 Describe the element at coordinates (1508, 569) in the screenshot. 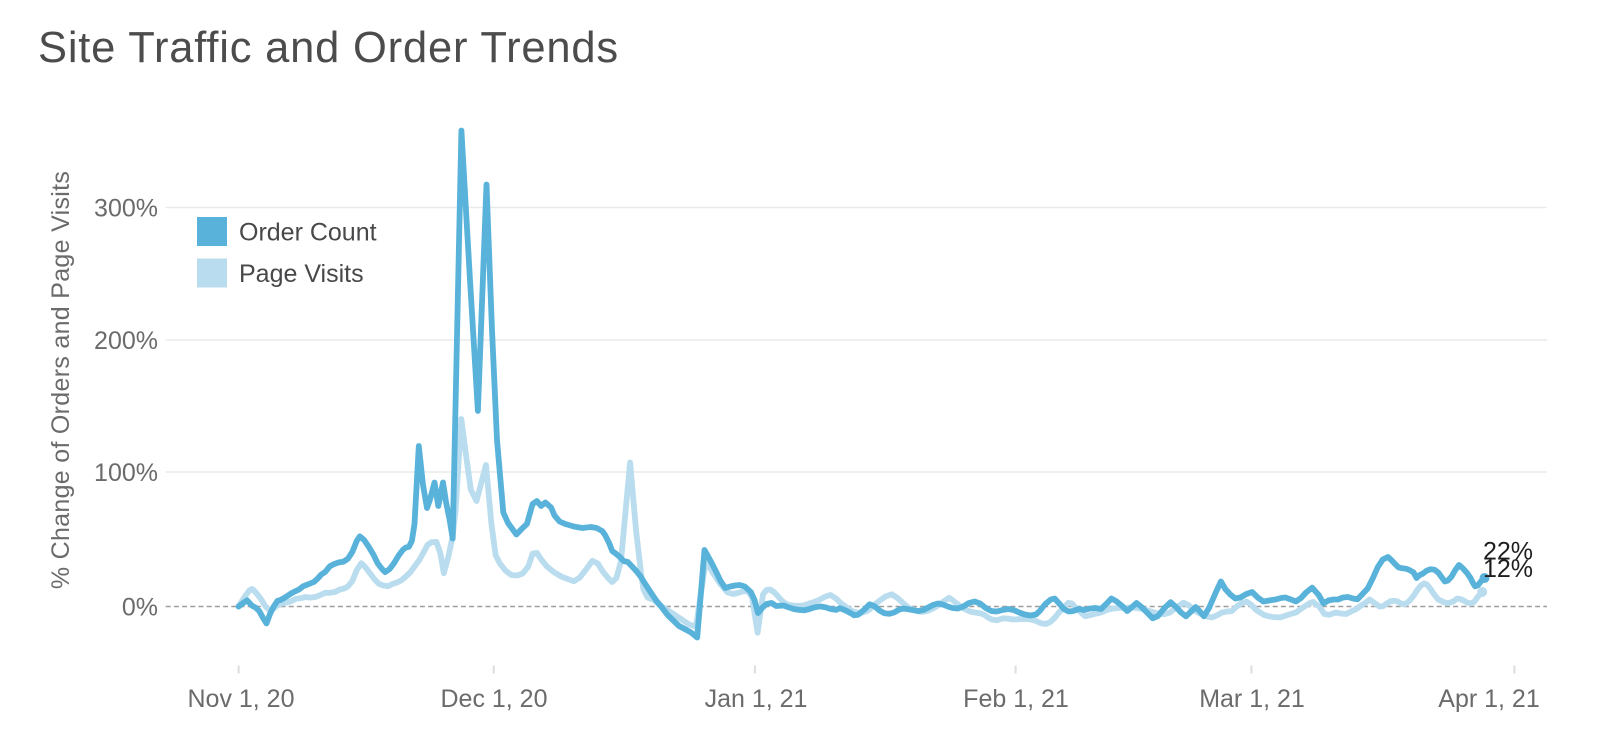

I see `svg-text: 12%` at that location.